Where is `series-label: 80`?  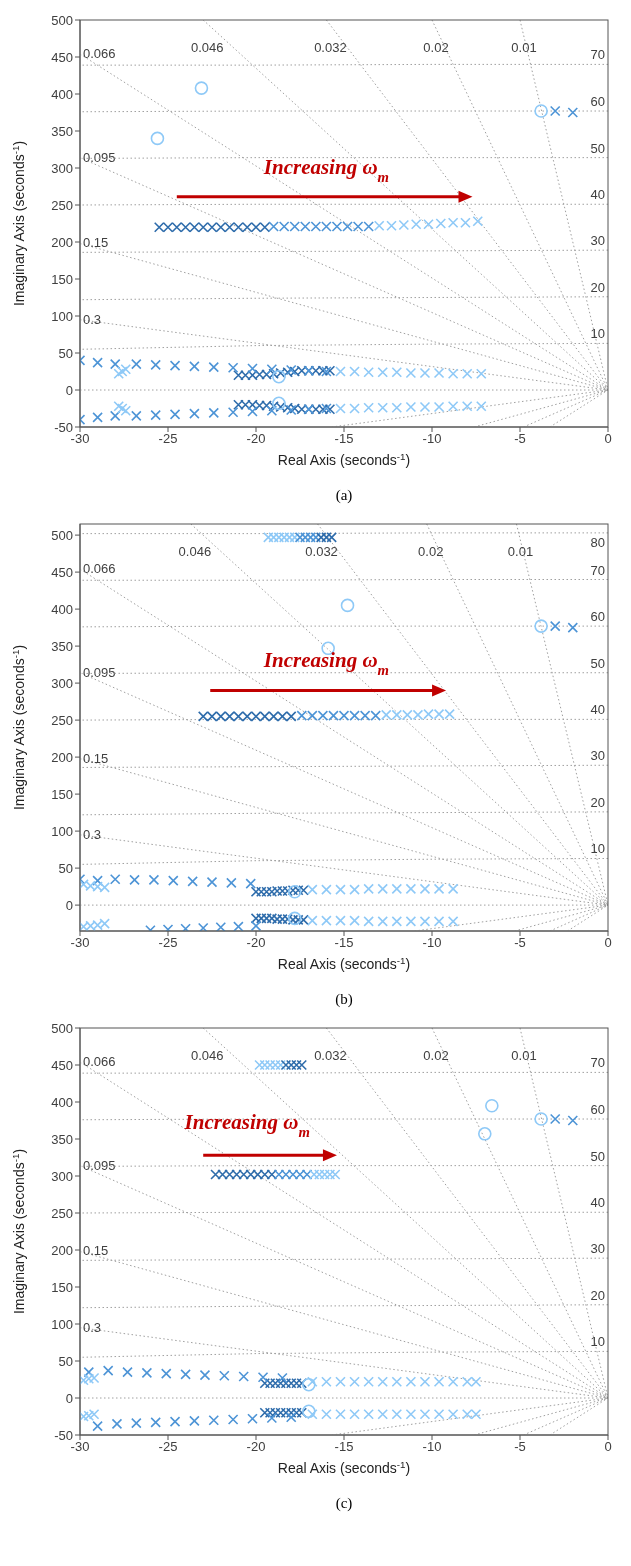 series-label: 80 is located at coordinates (597, 542).